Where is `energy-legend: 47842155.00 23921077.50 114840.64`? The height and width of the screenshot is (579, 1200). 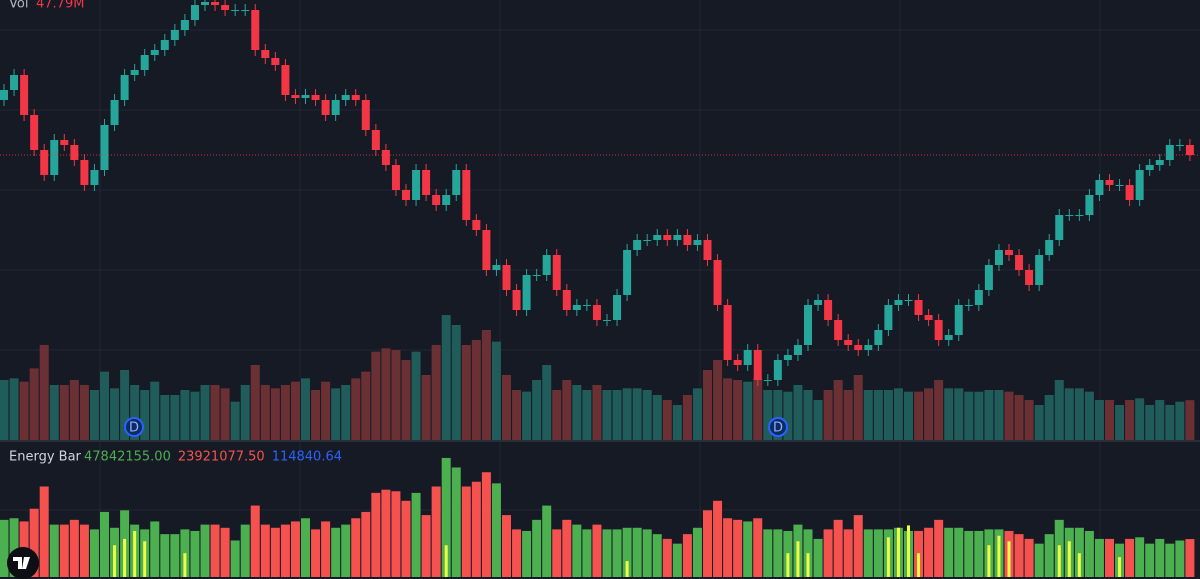
energy-legend: 47842155.00 23921077.50 114840.64 is located at coordinates (213, 457).